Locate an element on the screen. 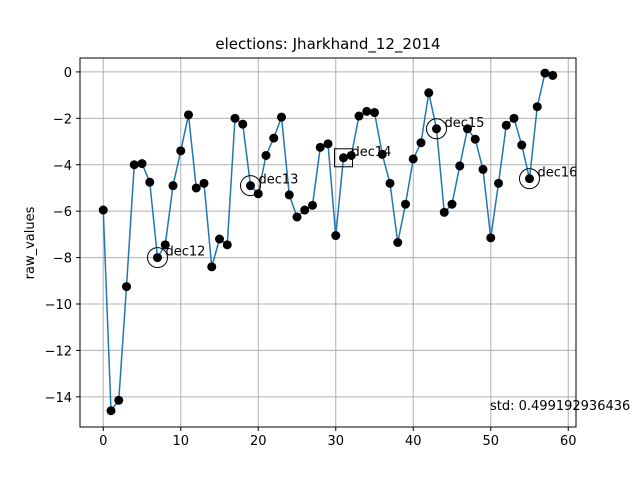 This screenshot has width=640, height=480. x-tick-label: 30 is located at coordinates (335, 441).